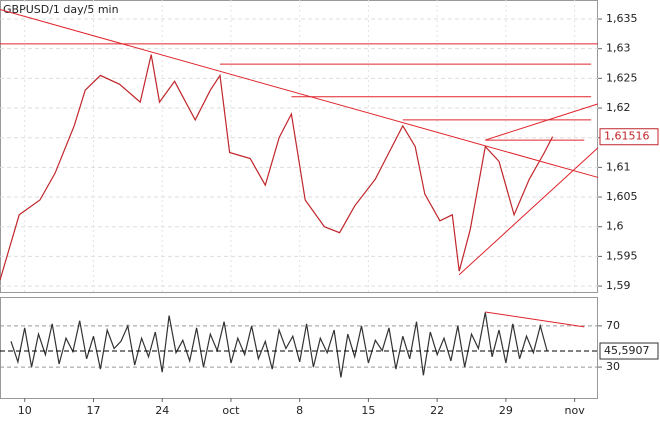 This screenshot has width=660, height=425. What do you see at coordinates (368, 410) in the screenshot?
I see `x-tick-label: 15` at bounding box center [368, 410].